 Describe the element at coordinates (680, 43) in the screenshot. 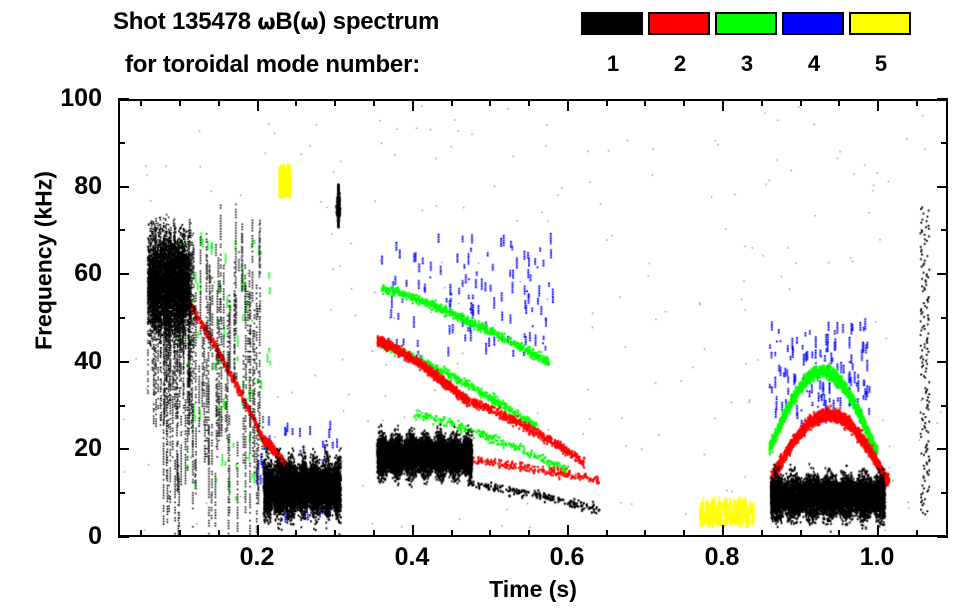

I see `legend-entry-n2: 2` at that location.